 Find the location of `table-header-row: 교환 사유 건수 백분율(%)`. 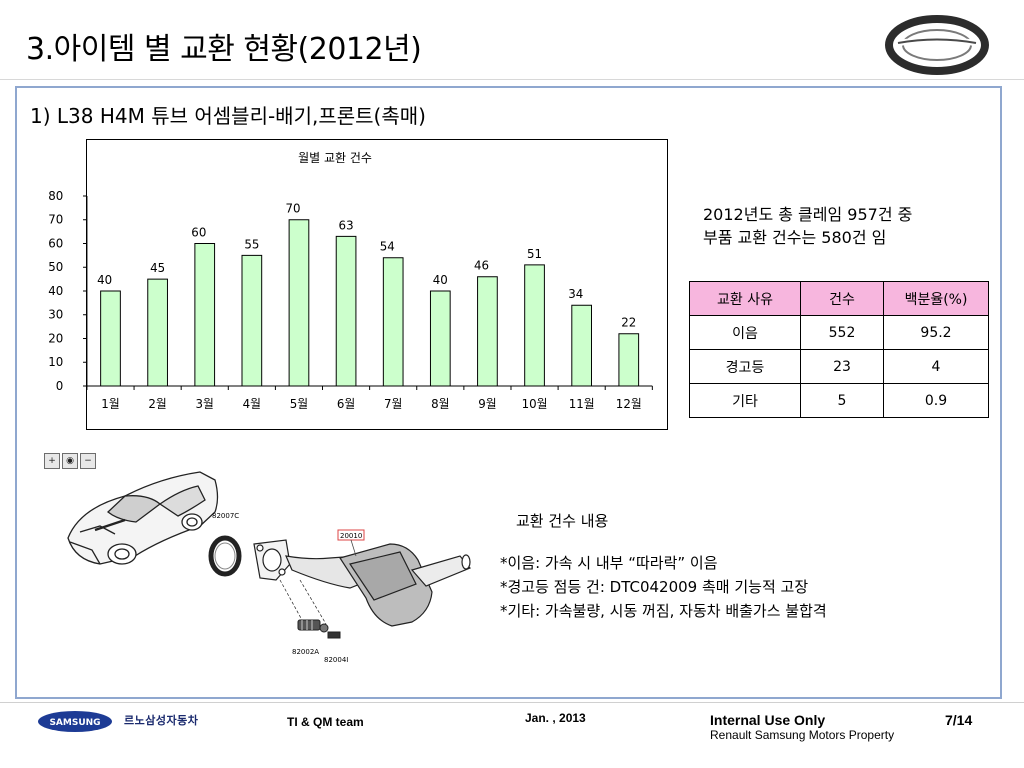

table-header-row: 교환 사유 건수 백분율(%) is located at coordinates (839, 298).